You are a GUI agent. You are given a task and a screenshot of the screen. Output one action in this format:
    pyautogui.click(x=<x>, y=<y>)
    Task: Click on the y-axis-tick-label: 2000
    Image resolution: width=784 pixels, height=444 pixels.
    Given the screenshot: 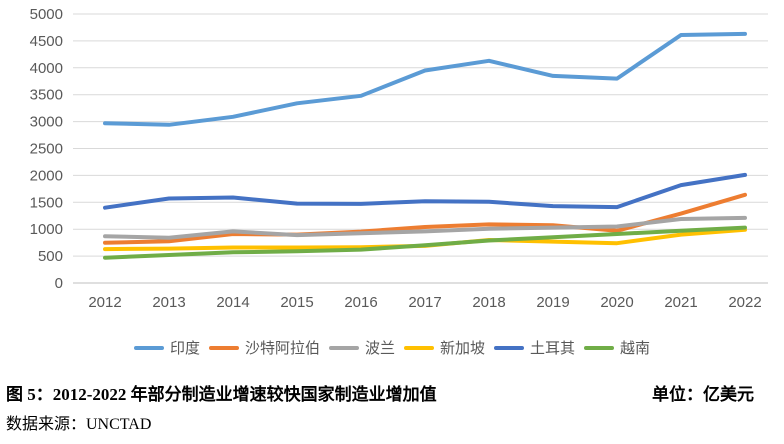 What is the action you would take?
    pyautogui.click(x=46, y=175)
    